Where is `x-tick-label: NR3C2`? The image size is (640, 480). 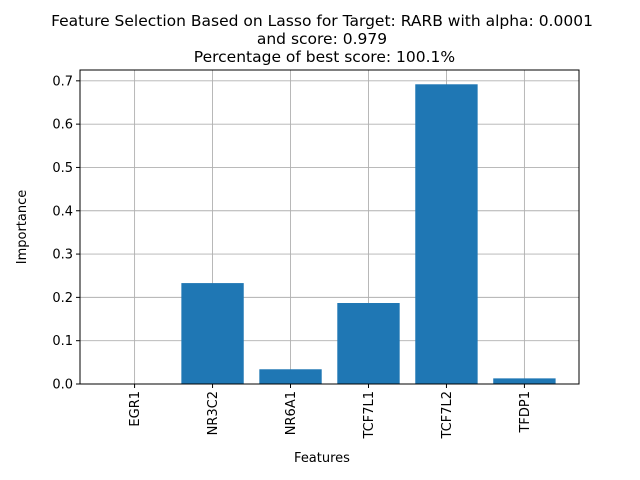
x-tick-label: NR3C2 is located at coordinates (213, 413).